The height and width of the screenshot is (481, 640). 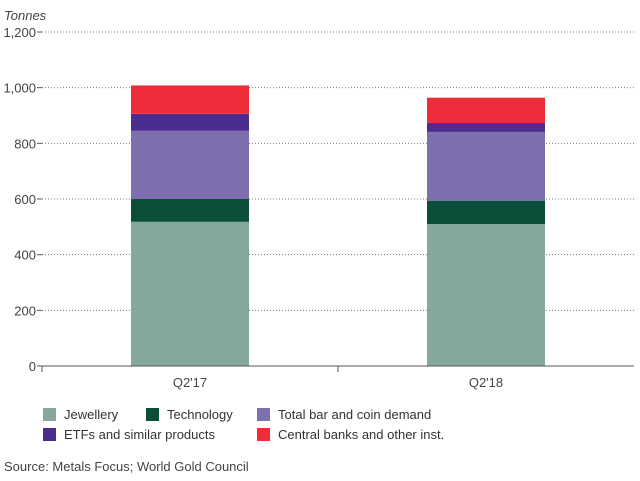 What do you see at coordinates (25, 310) in the screenshot?
I see `y-tick-label: 200` at bounding box center [25, 310].